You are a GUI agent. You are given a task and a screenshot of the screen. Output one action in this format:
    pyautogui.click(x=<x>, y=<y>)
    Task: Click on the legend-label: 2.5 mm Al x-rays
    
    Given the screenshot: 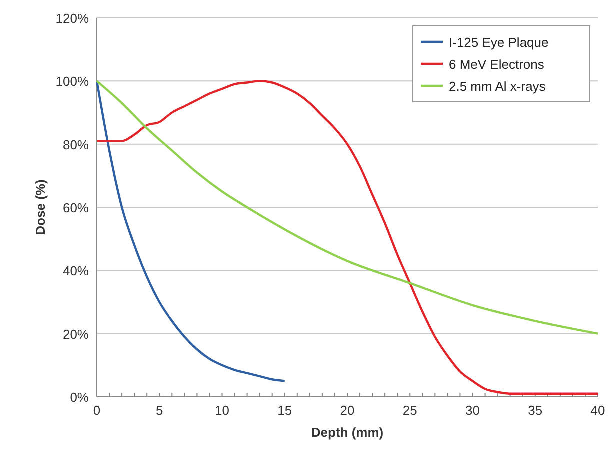 What is the action you would take?
    pyautogui.click(x=497, y=86)
    